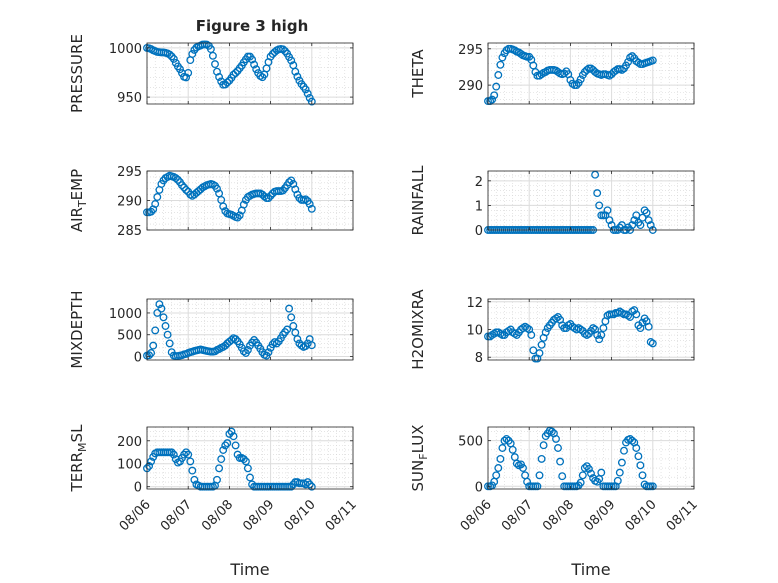 The width and height of the screenshot is (778, 583). I want to click on figure-title: Figure 3 high, so click(252, 26).